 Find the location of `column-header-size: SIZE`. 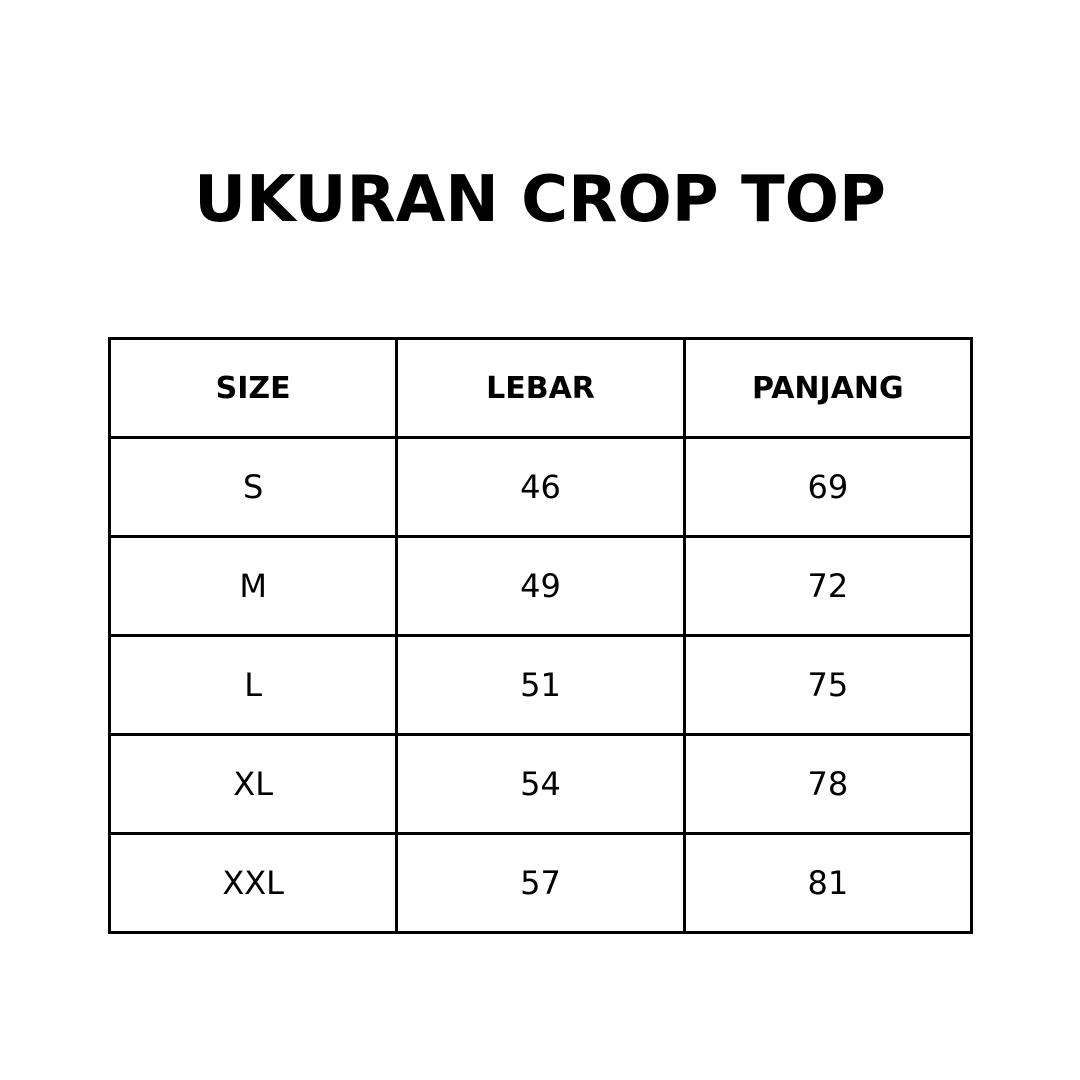

column-header-size: SIZE is located at coordinates (253, 388).